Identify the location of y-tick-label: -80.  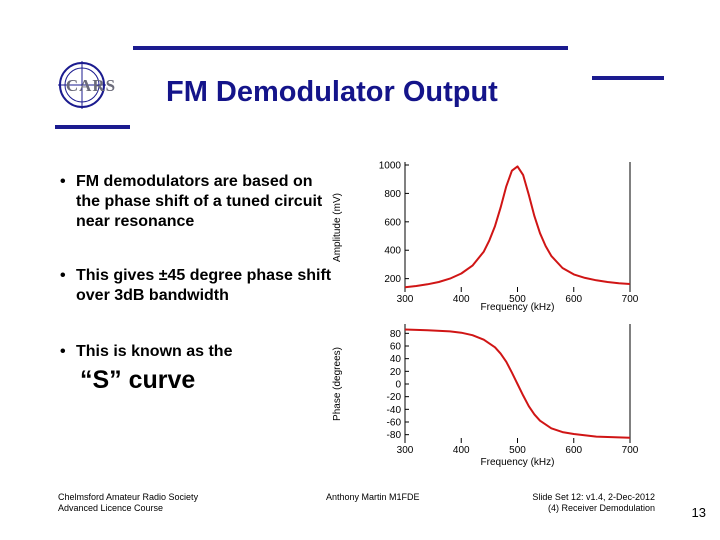
(394, 435).